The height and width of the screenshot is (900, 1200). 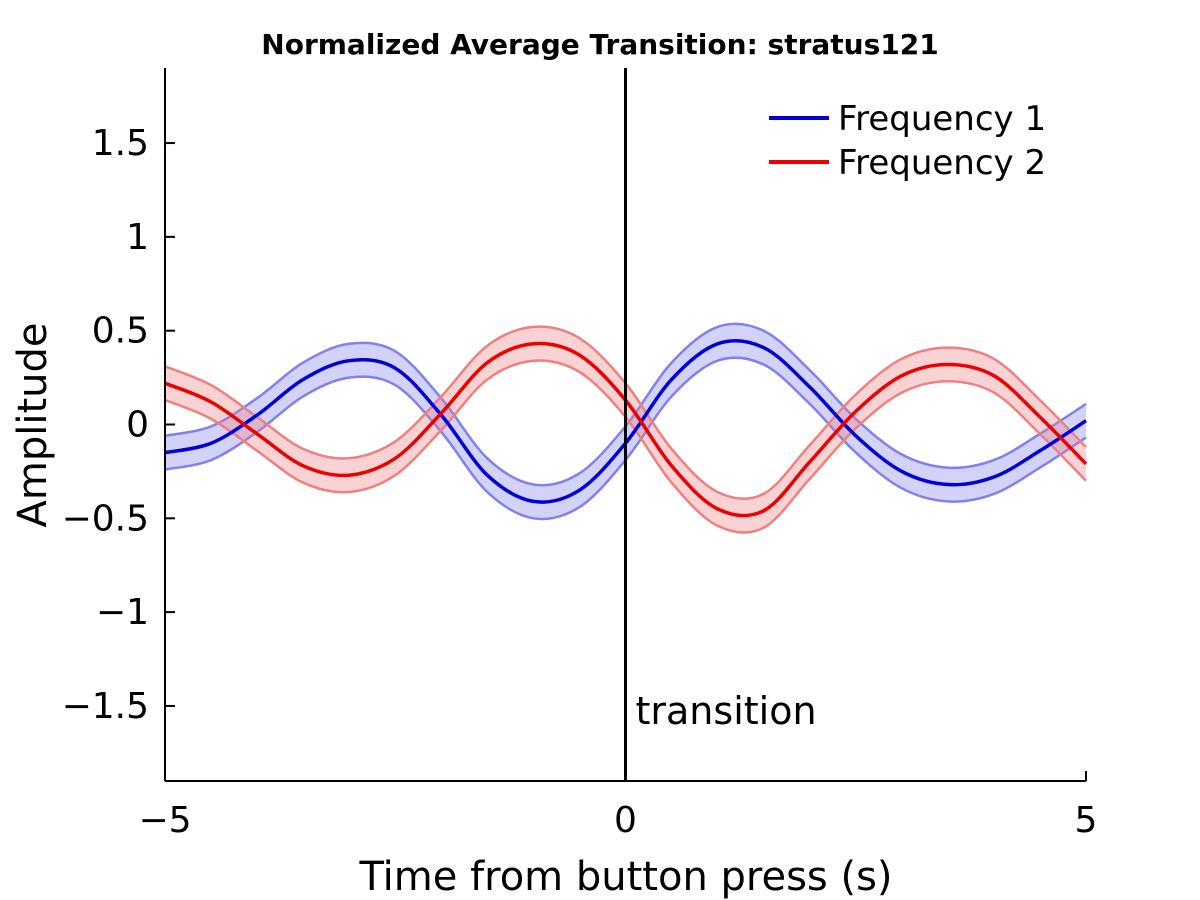 I want to click on y-tick-label: 0, so click(x=137, y=425).